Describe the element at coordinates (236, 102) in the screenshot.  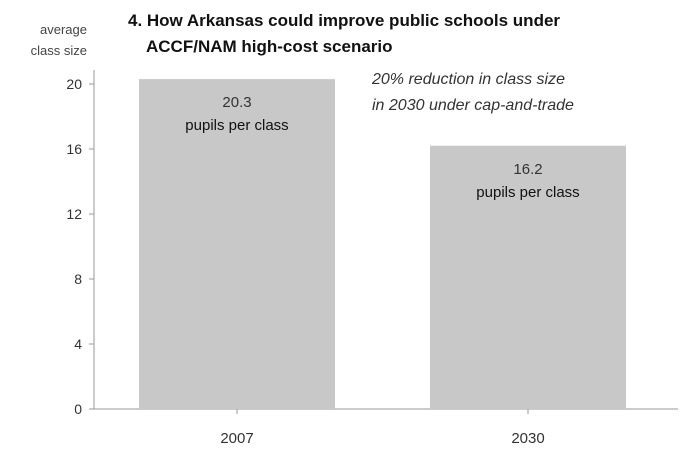
I see `bar-value-label: 20.3` at that location.